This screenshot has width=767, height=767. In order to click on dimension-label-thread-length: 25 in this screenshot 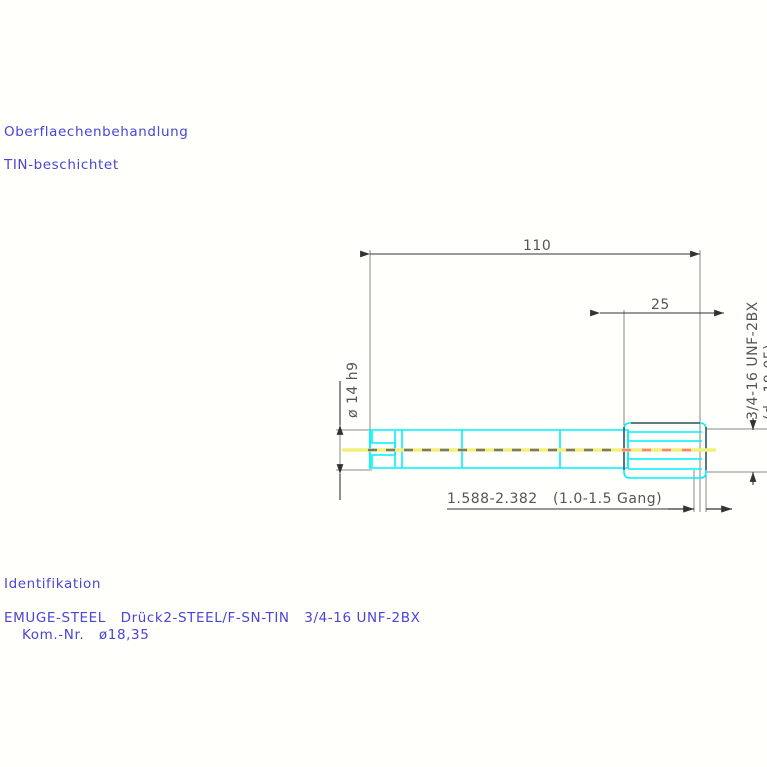, I will do `click(660, 305)`.